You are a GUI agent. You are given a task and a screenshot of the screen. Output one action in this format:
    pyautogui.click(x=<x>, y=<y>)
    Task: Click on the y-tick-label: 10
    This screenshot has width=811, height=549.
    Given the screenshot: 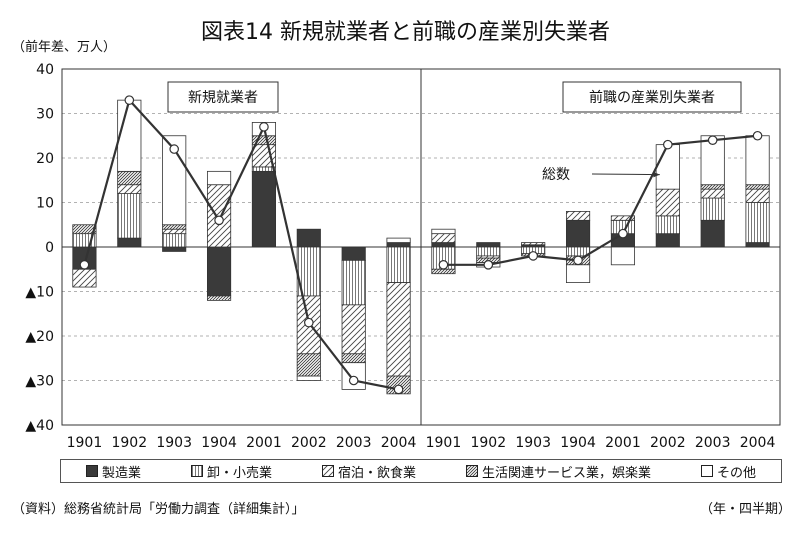 What is the action you would take?
    pyautogui.click(x=45, y=204)
    